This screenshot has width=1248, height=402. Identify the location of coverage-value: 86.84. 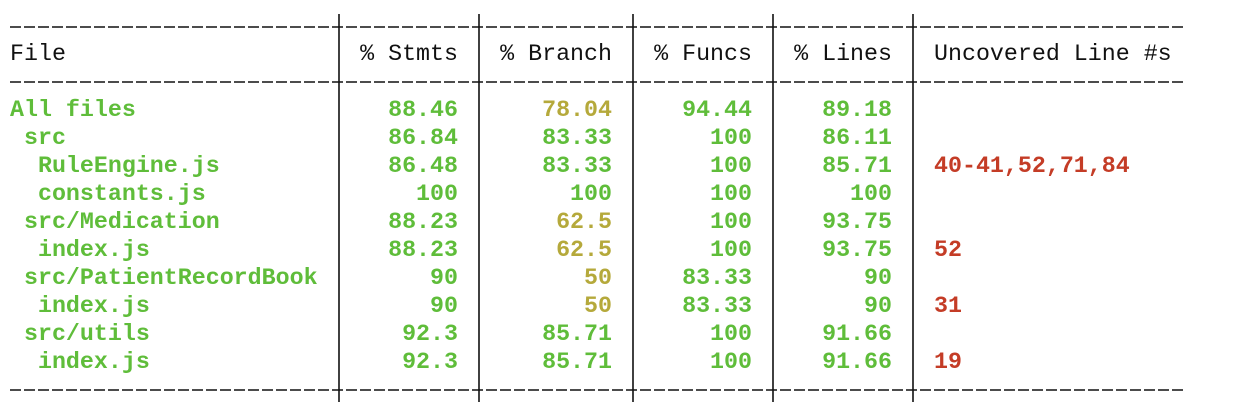
(423, 138).